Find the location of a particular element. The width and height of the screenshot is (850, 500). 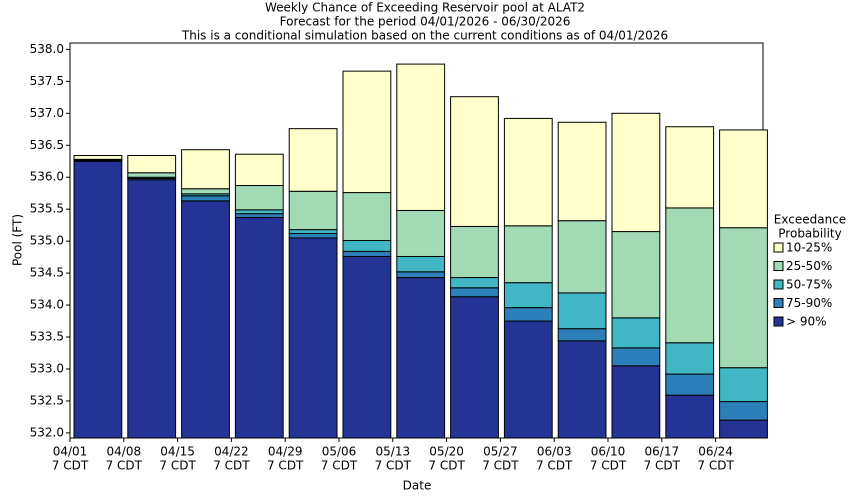

y-tick-label: 533.0 is located at coordinates (47, 368).